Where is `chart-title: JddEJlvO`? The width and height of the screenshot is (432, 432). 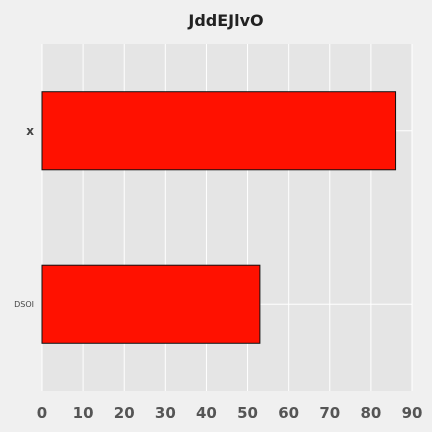
chart-title: JddEJlvO is located at coordinates (225, 20).